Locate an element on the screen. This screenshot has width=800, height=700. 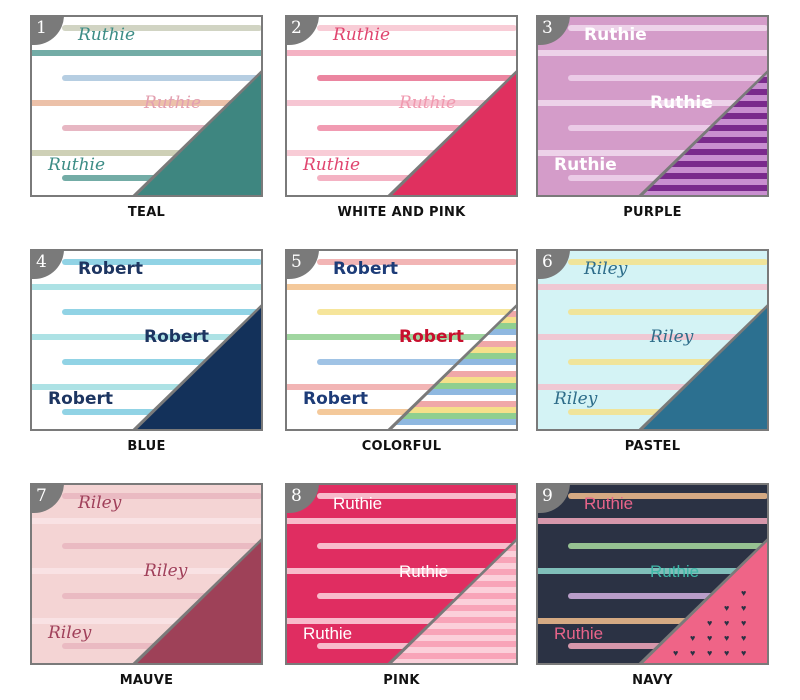
swatch-card-pink: Ruthie Ruthie Ruthie 8 is located at coordinates (401, 574).